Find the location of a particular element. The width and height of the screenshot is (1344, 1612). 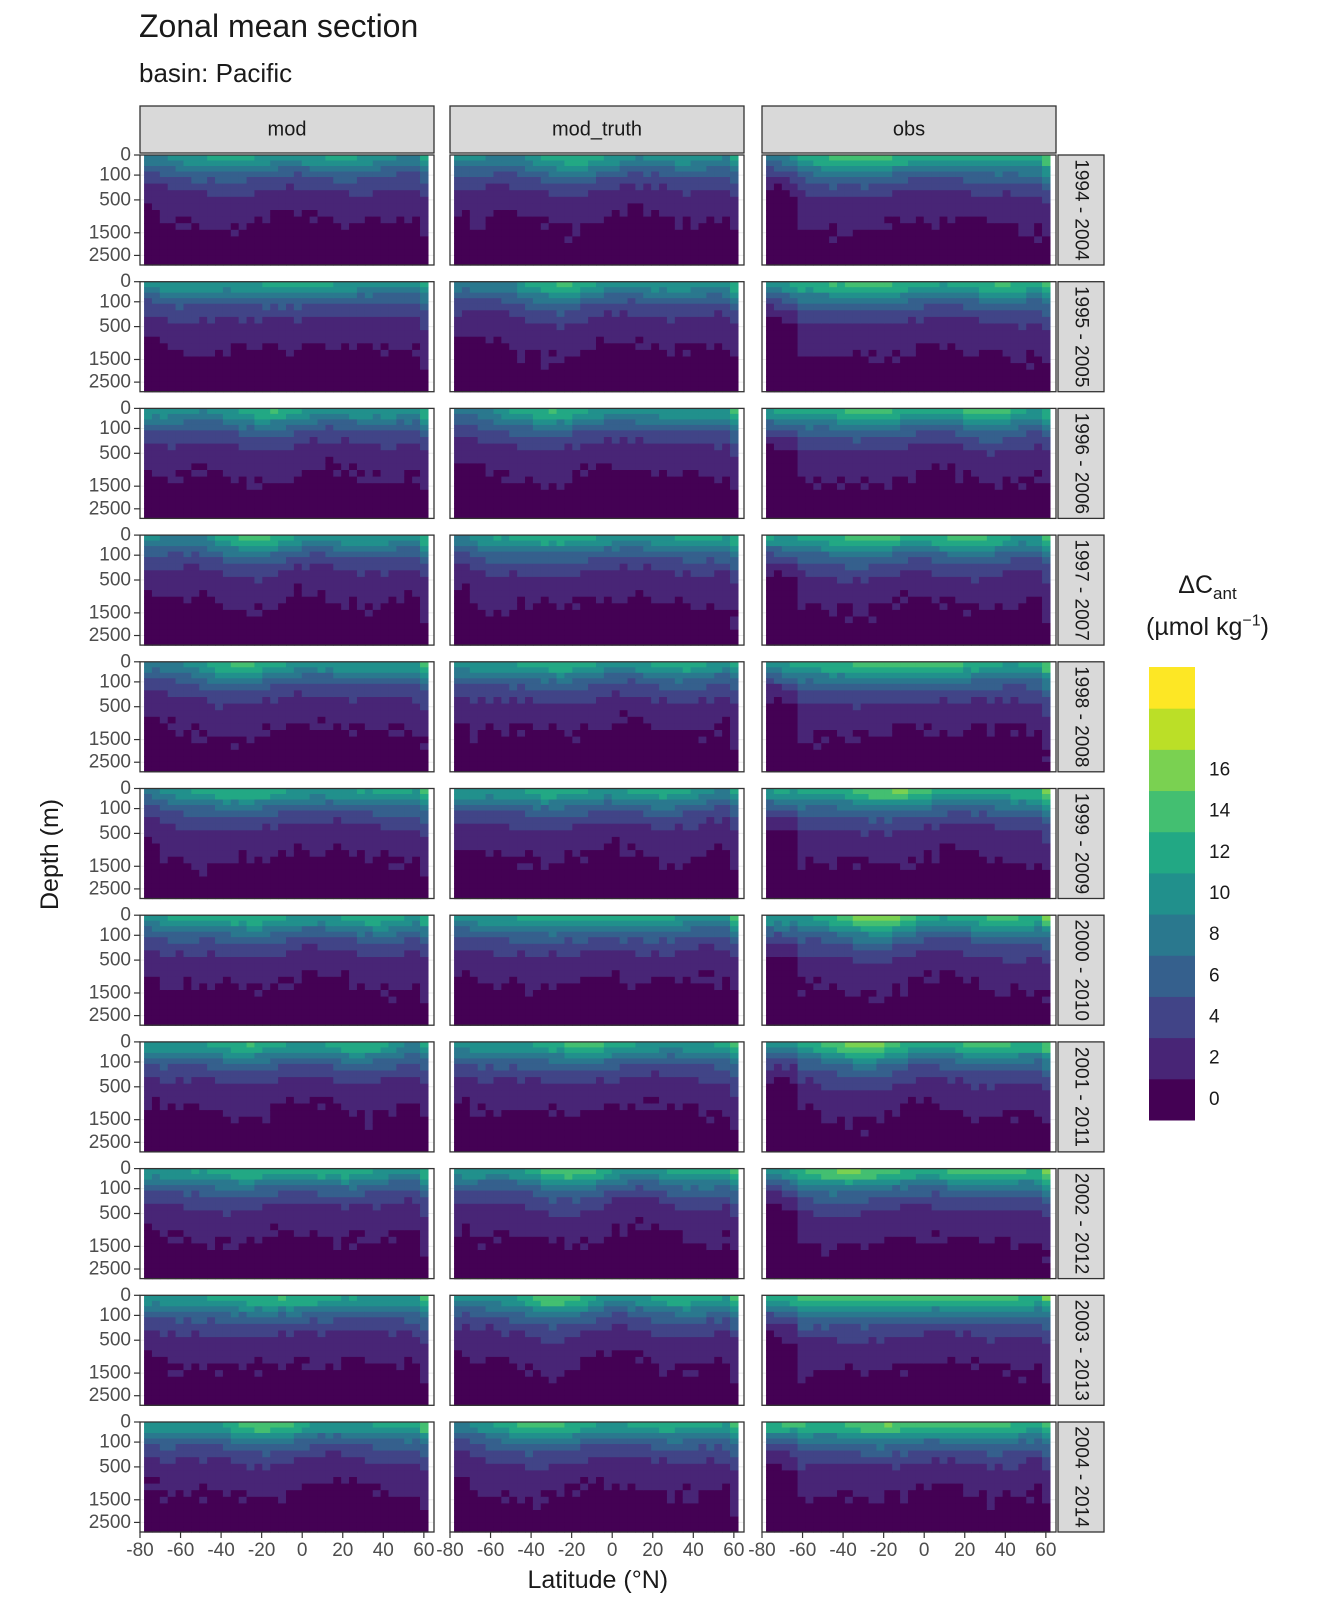

legend-title: ΔCant (µmol kg−1) is located at coordinates (1207, 606).